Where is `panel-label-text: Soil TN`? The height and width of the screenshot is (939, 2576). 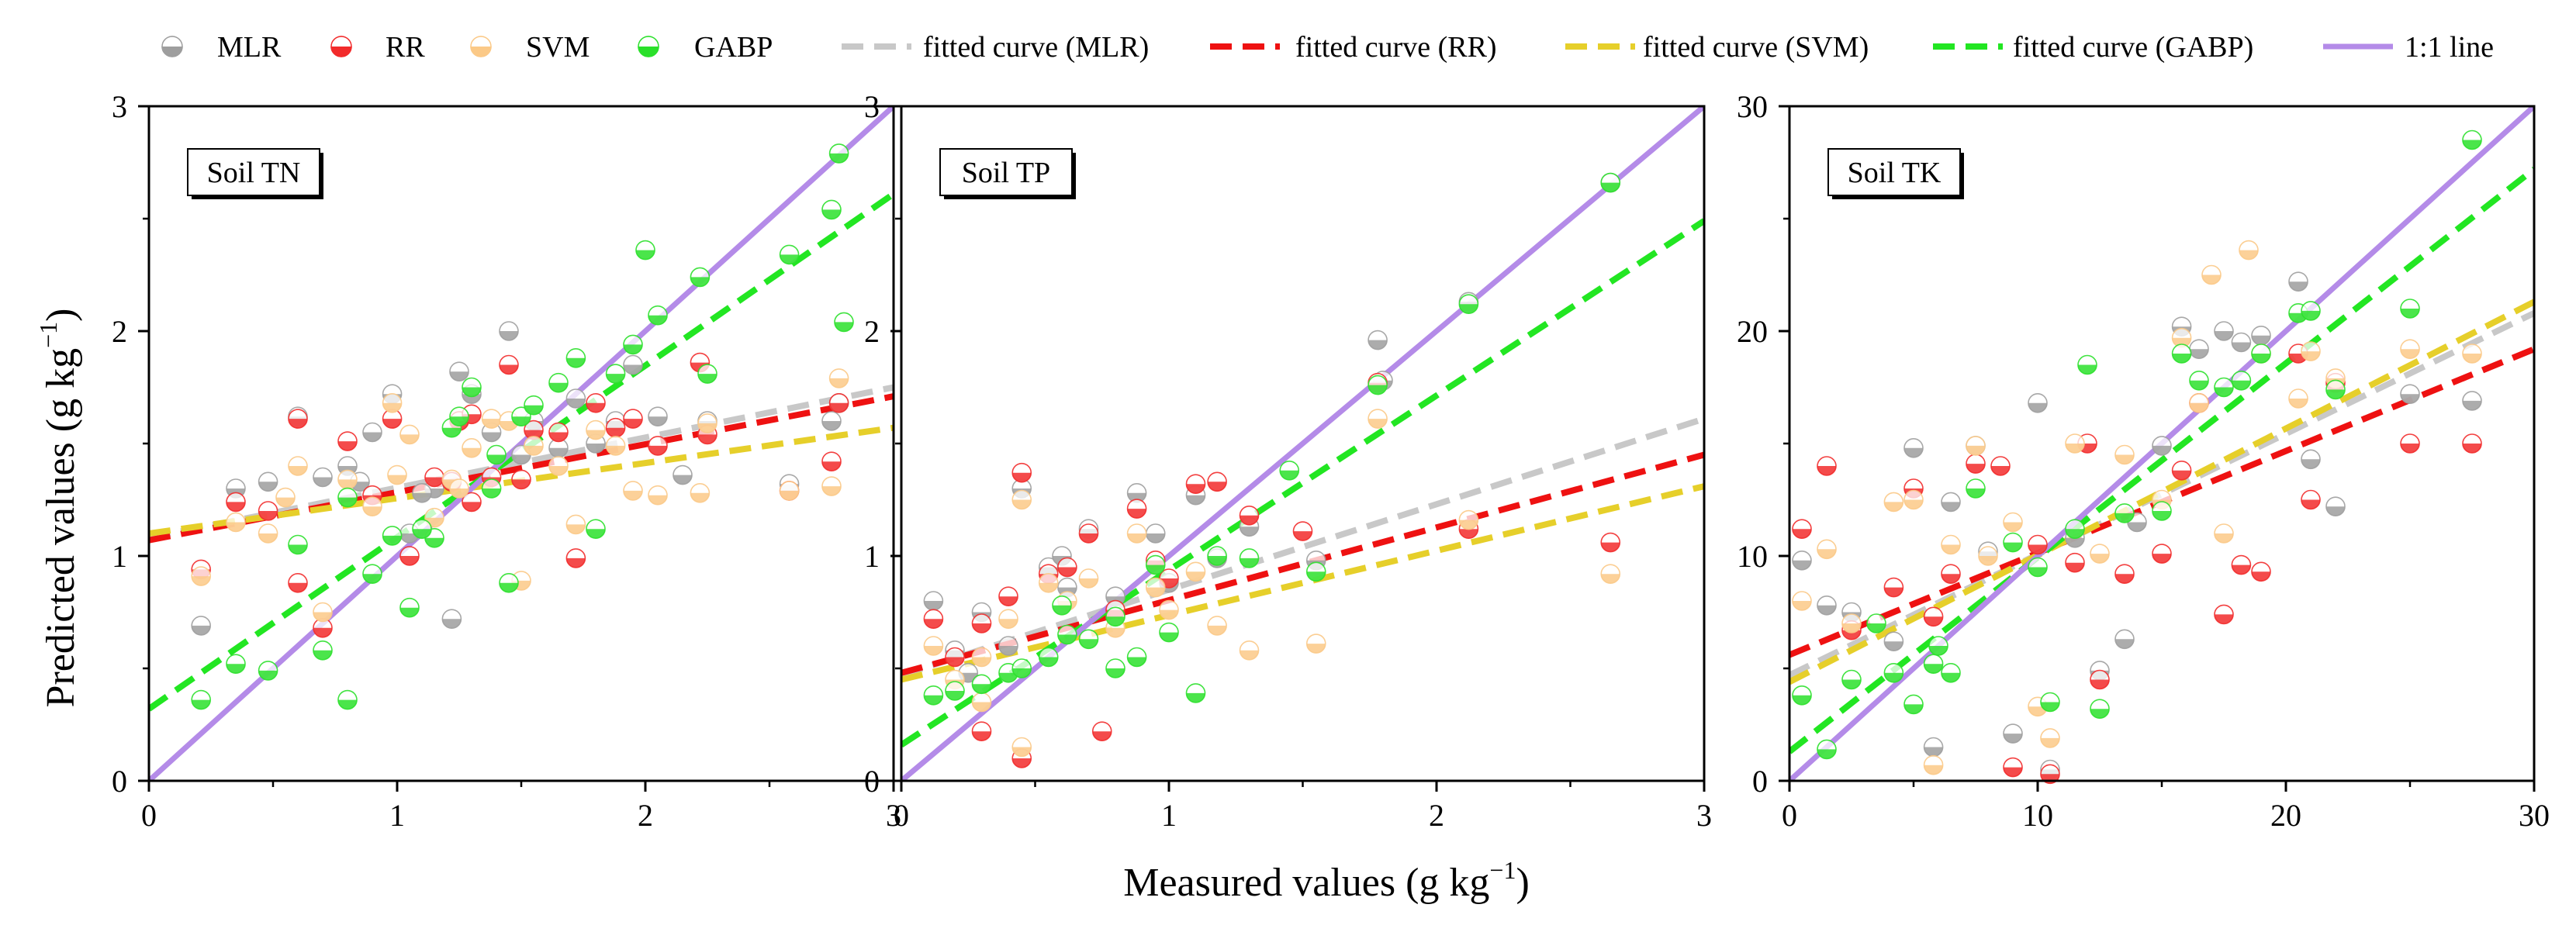
panel-label-text: Soil TN is located at coordinates (254, 173).